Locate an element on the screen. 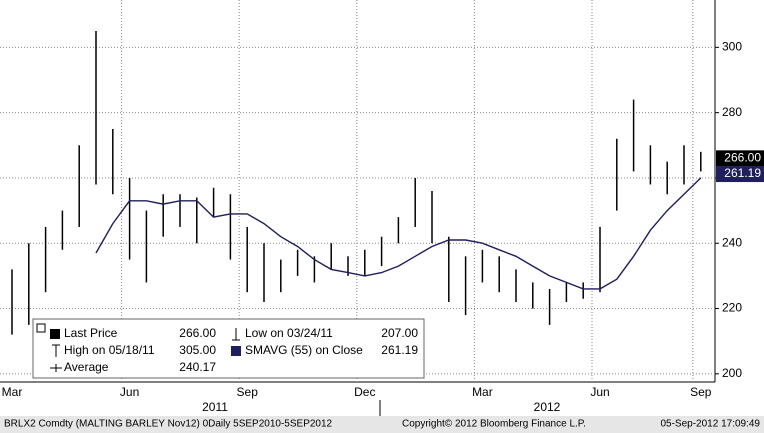 This screenshot has width=764, height=433. x-tick-label: Dec is located at coordinates (364, 392).